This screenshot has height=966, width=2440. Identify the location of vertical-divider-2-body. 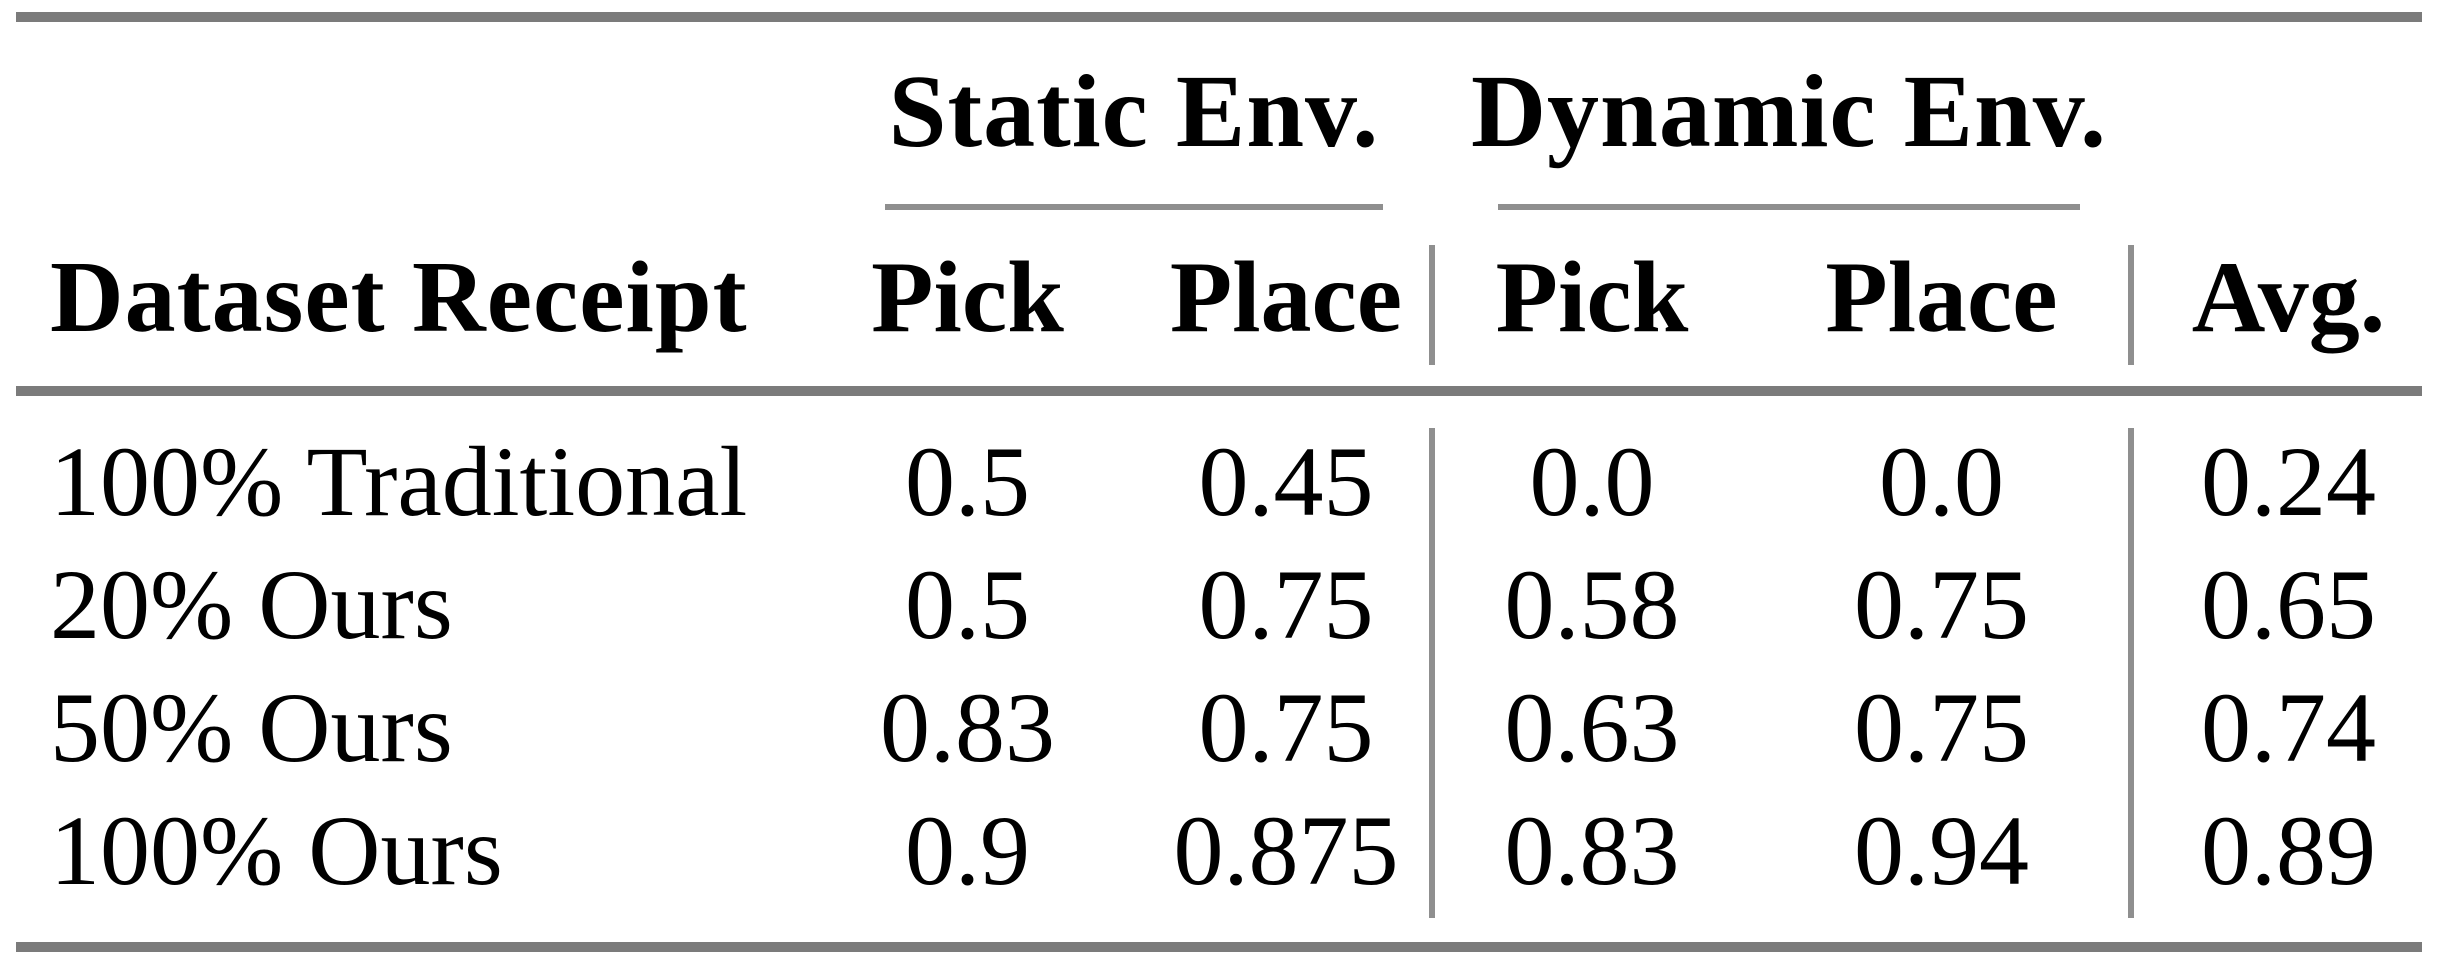
(2131, 673).